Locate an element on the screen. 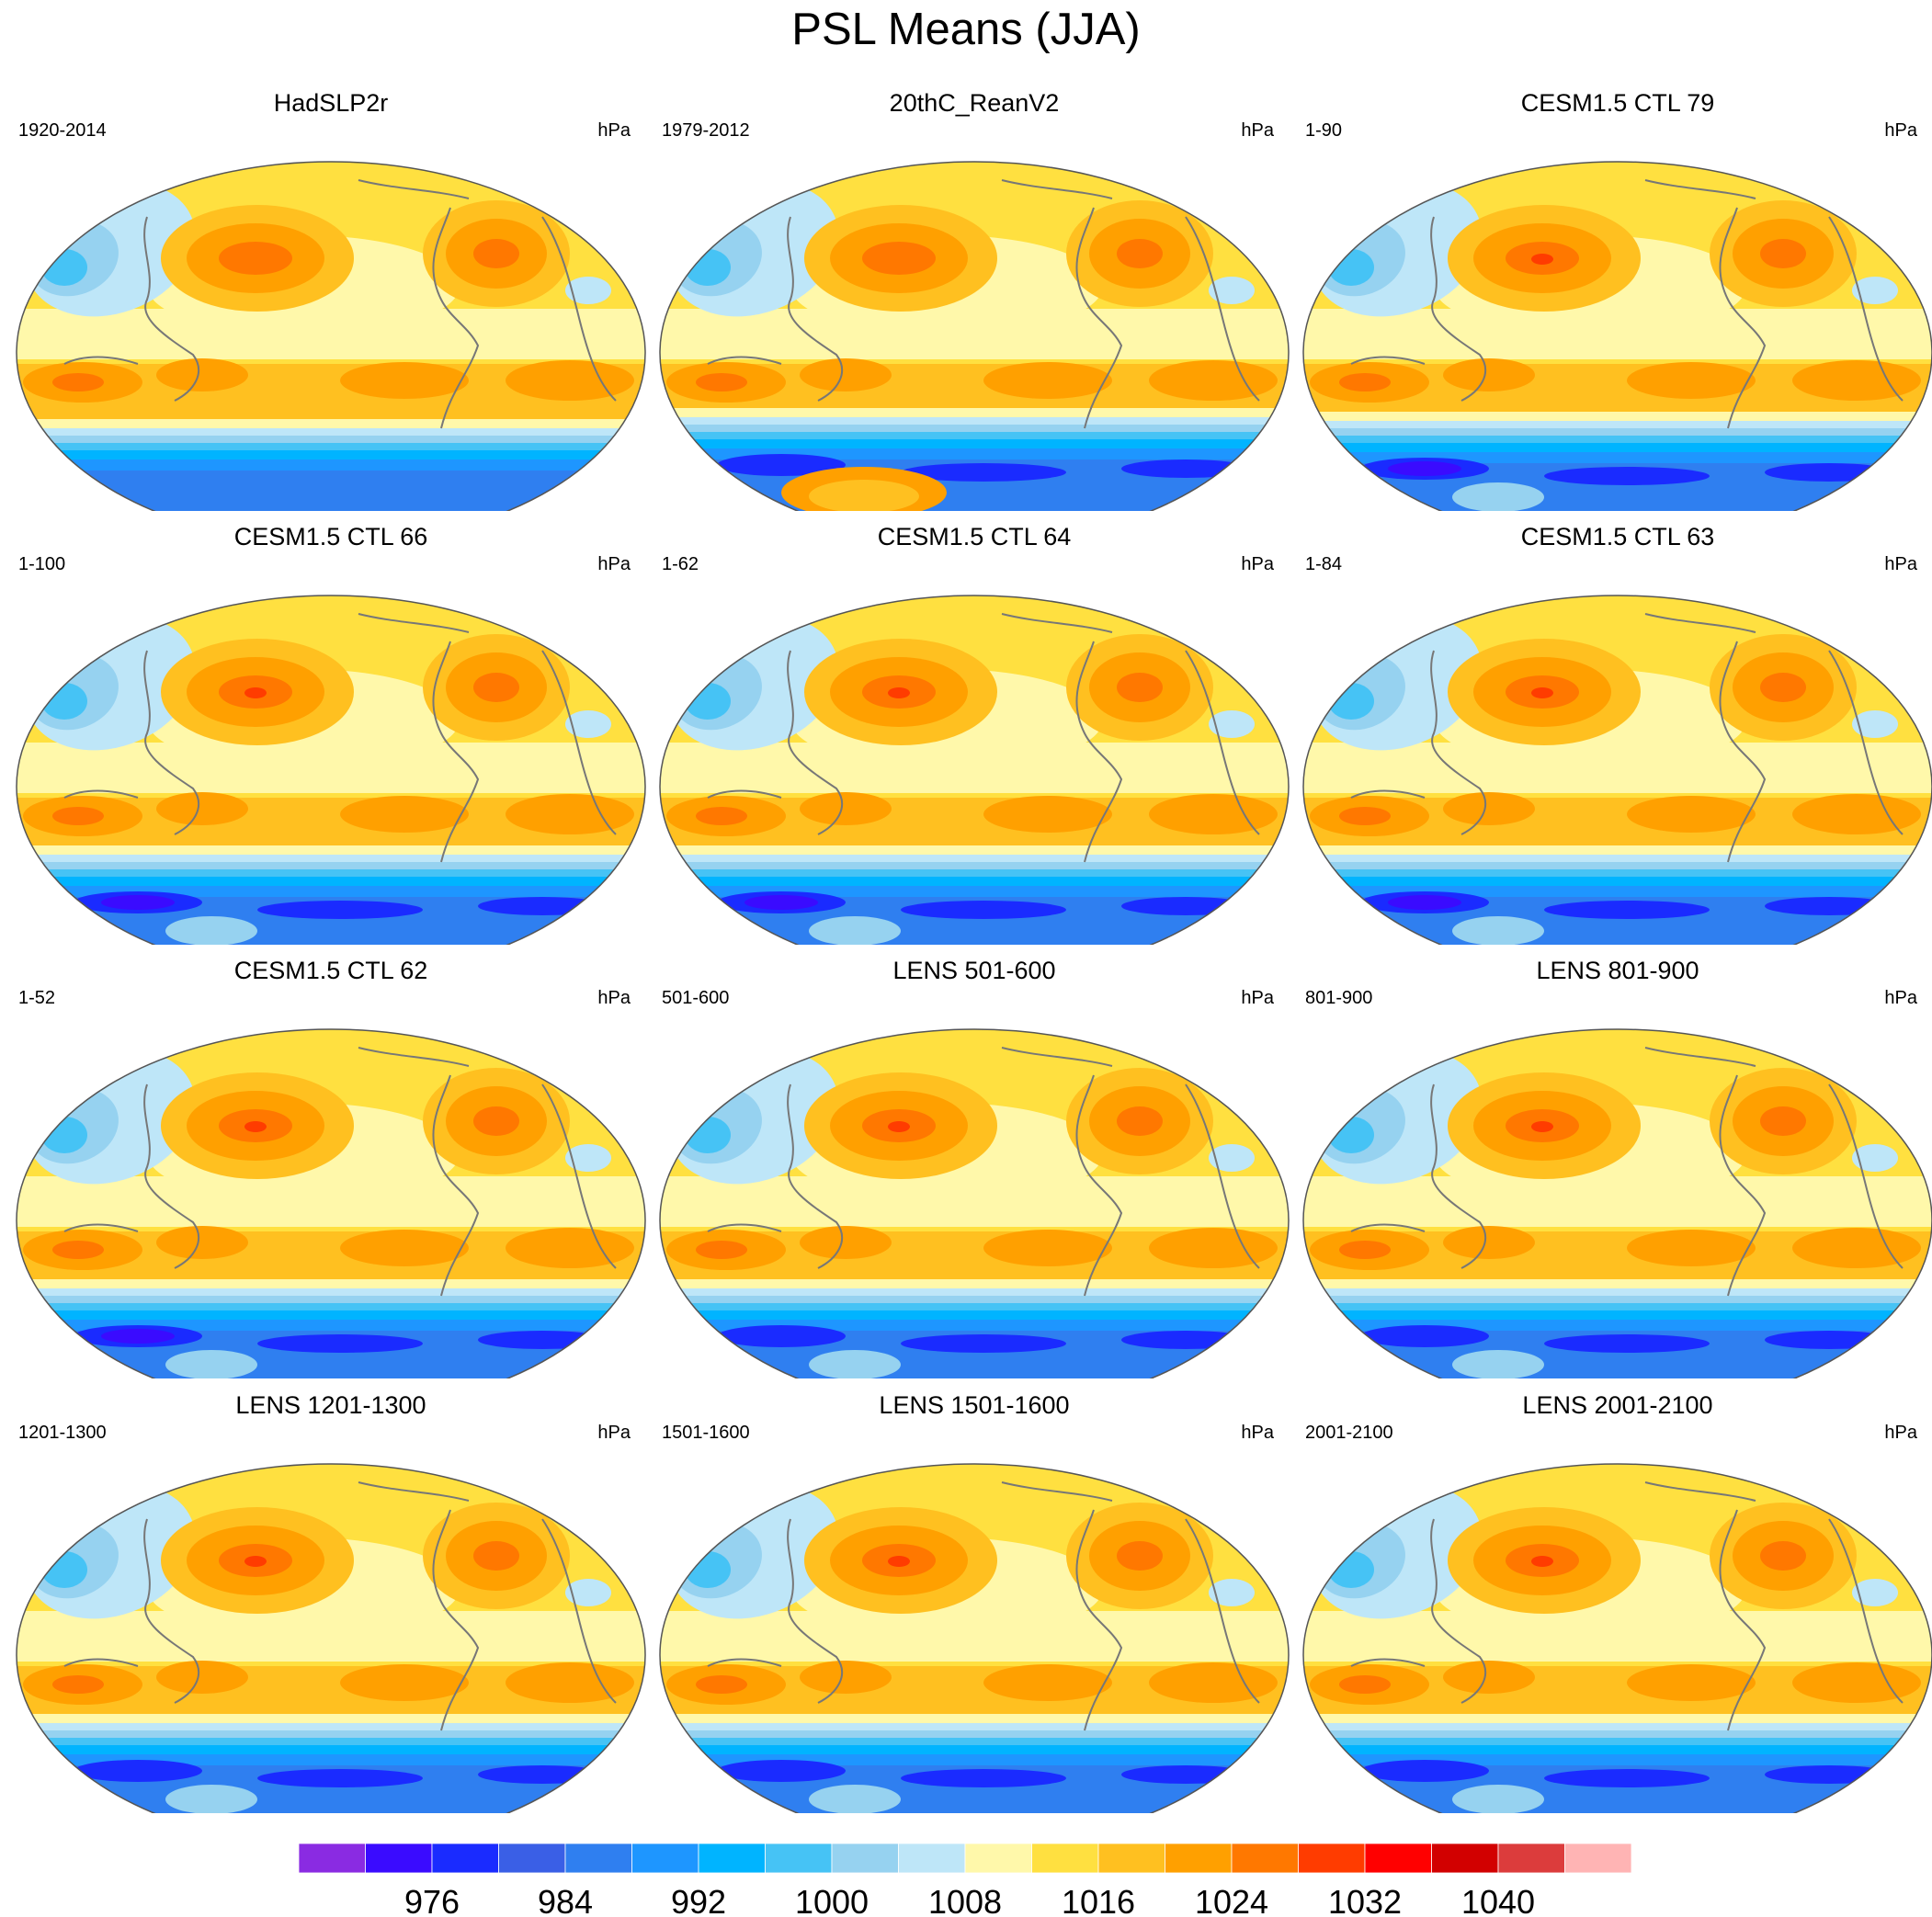 The height and width of the screenshot is (1917, 1932). map-panel: CESM1.5 CTL 64 1-62 hPa is located at coordinates (975, 734).